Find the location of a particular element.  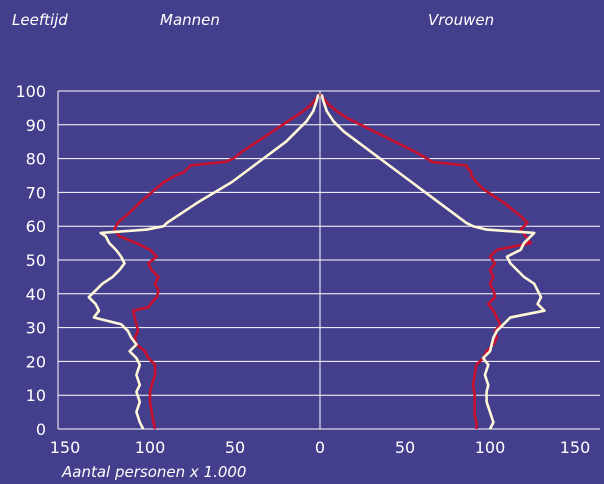

y-tick-30: 30 is located at coordinates (36, 328).